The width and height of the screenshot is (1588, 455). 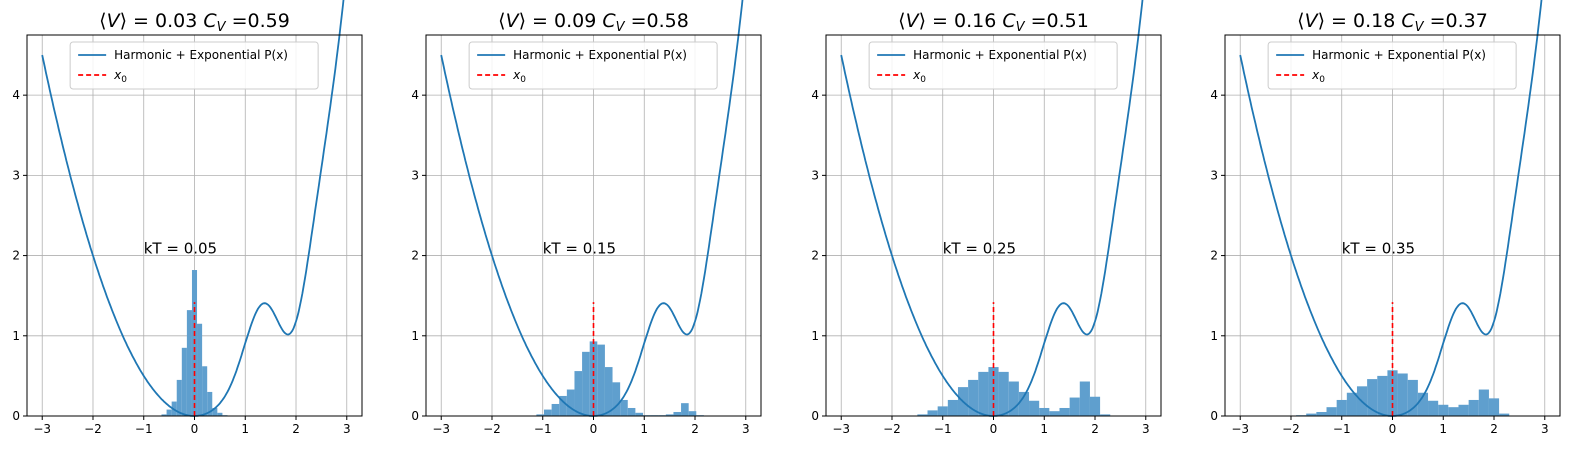 I want to click on kt-annotation: kT = 0.25, so click(x=979, y=249).